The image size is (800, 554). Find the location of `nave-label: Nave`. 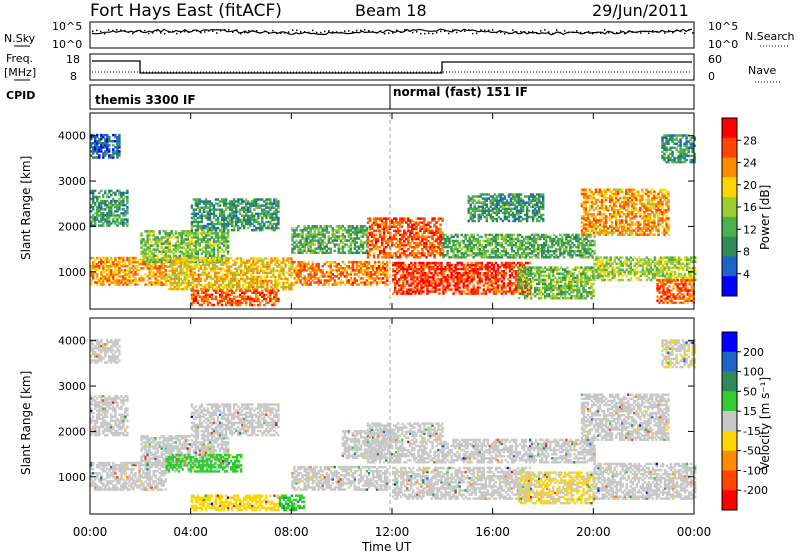

nave-label: Nave is located at coordinates (762, 70).